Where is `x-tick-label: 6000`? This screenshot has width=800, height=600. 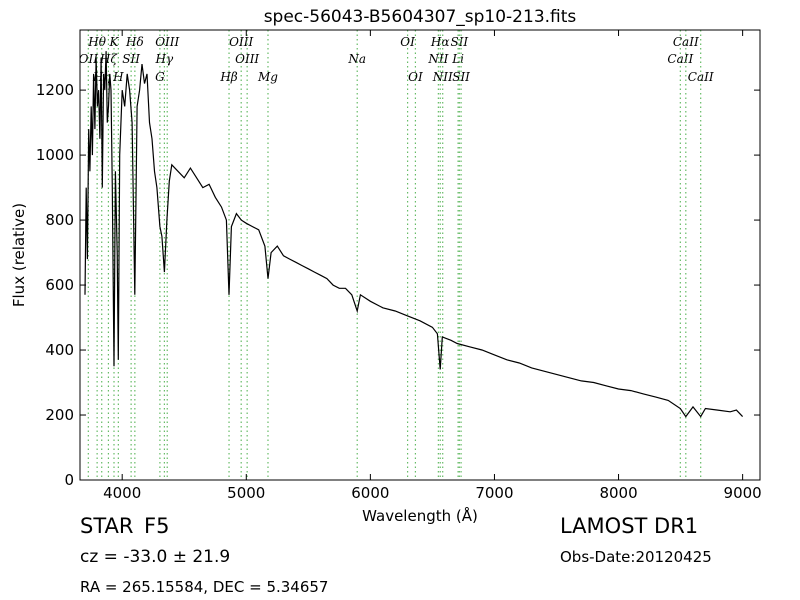 x-tick-label: 6000 is located at coordinates (370, 493).